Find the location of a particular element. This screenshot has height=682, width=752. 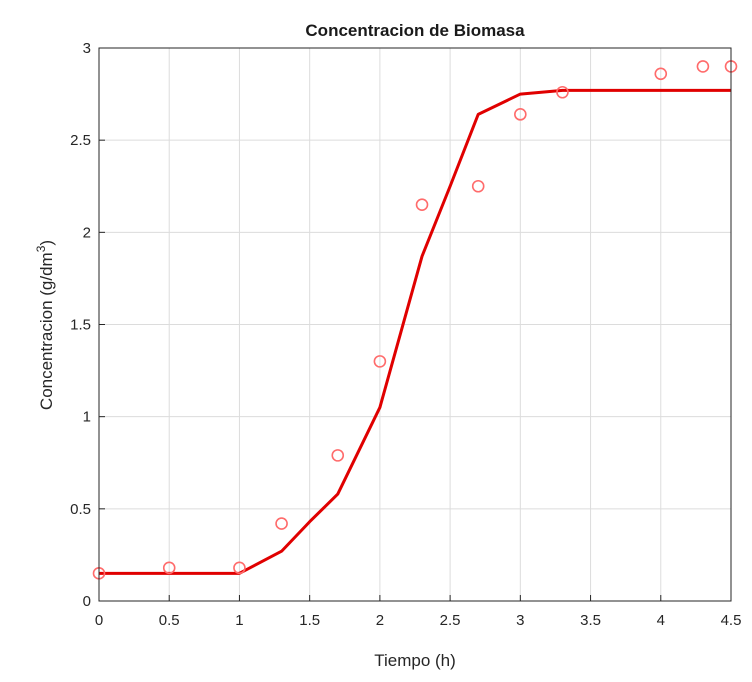

x-tick-label: 4 is located at coordinates (661, 620).